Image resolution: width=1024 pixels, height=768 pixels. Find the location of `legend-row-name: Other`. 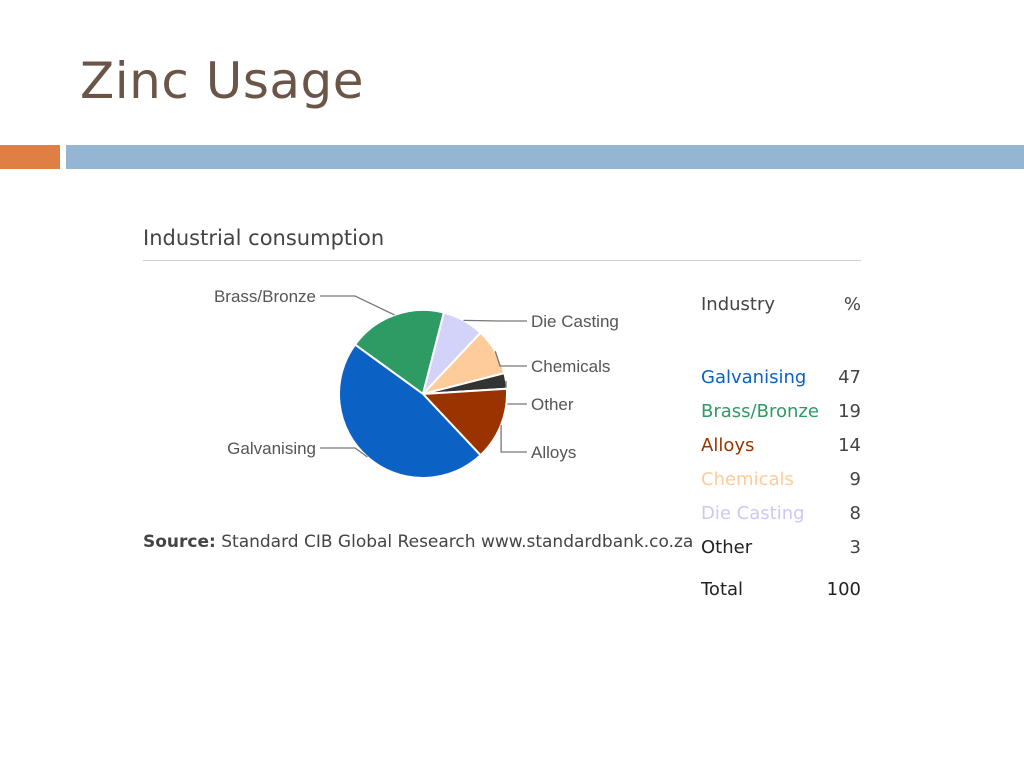

legend-row-name: Other is located at coordinates (727, 547).